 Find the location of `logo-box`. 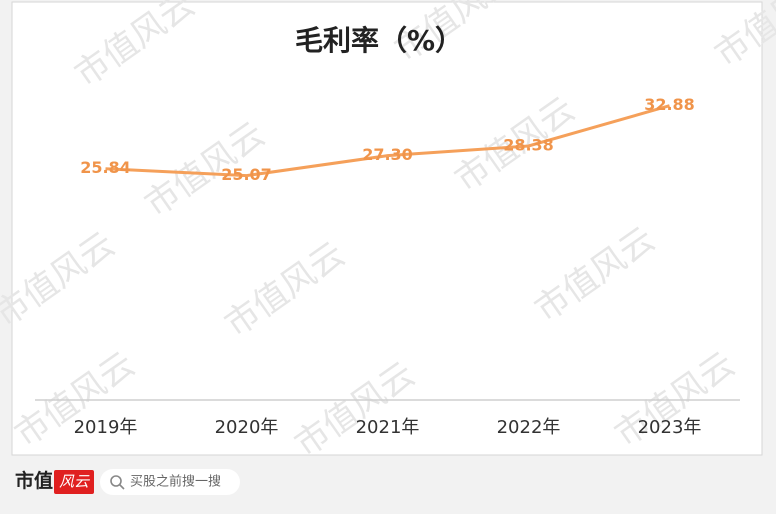

logo-box is located at coordinates (74, 482).